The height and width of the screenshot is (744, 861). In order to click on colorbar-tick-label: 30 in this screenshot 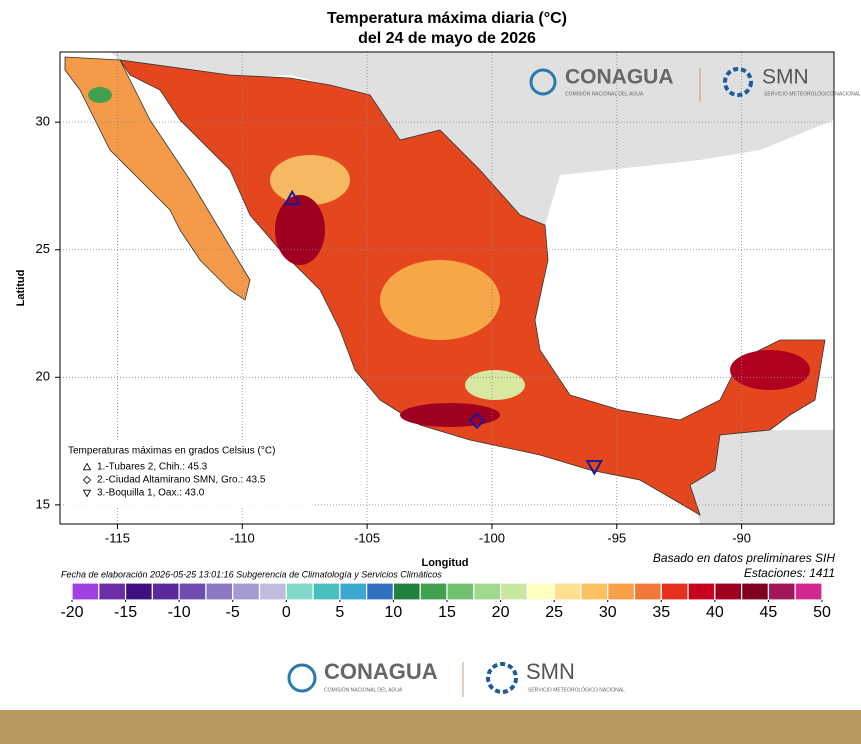, I will do `click(608, 612)`.